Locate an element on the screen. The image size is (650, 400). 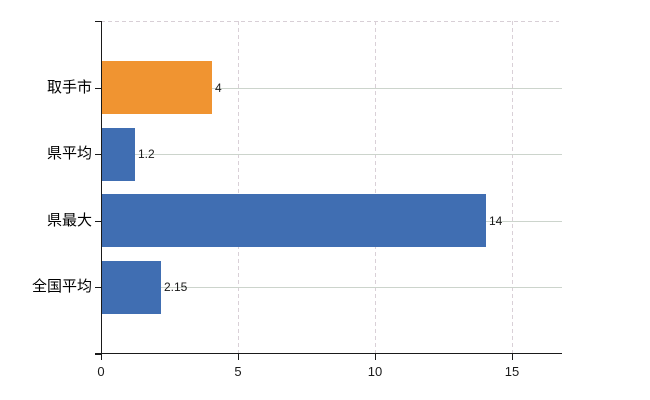
bar-value-label: 1.2 is located at coordinates (146, 154).